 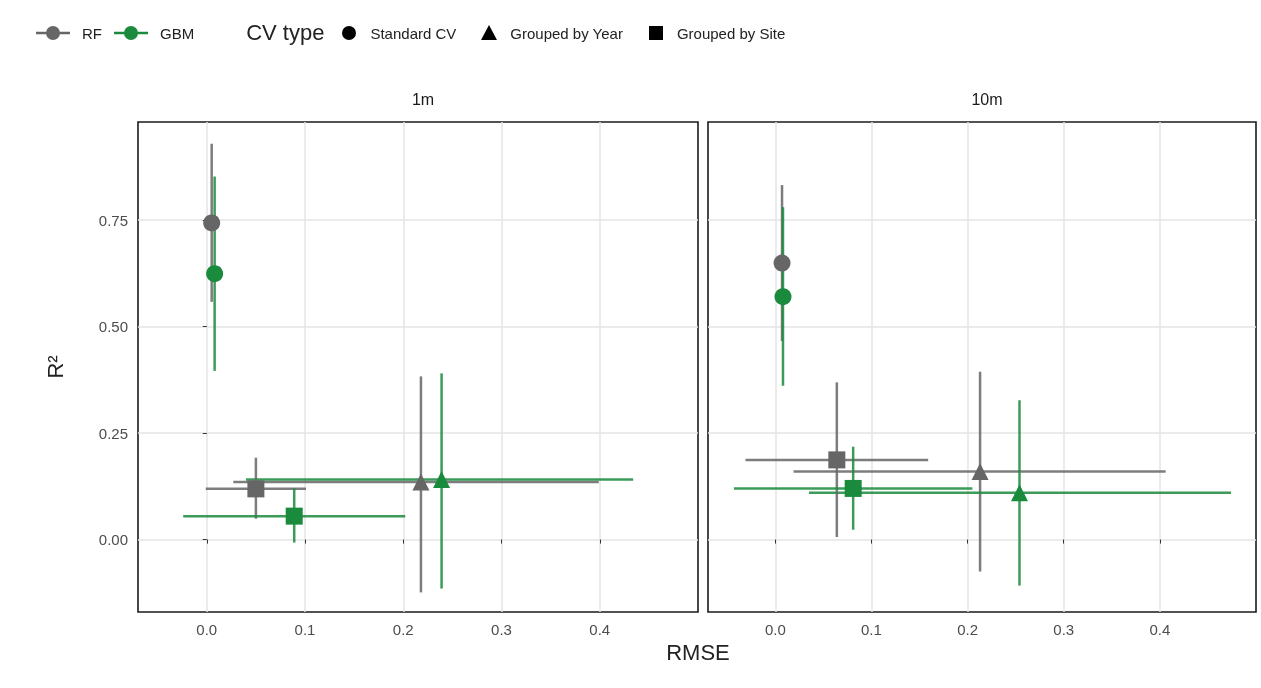 I want to click on y-tick-label: 0.25, so click(x=113, y=433).